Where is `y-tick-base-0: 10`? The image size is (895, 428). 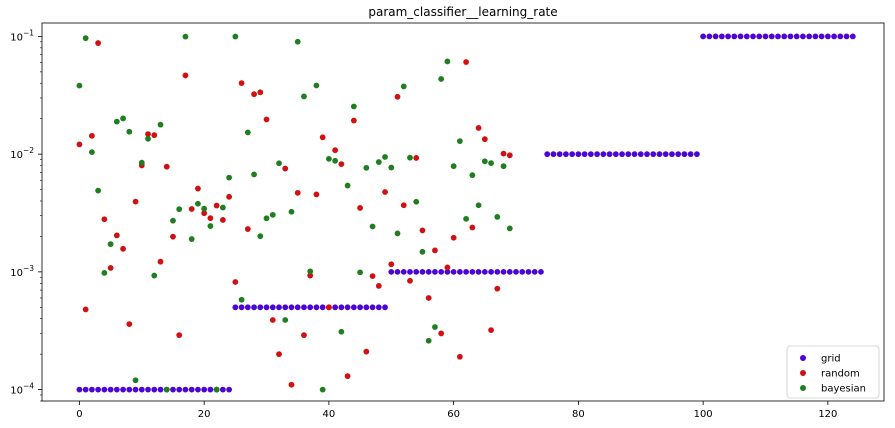 y-tick-base-0: 10 is located at coordinates (16, 391).